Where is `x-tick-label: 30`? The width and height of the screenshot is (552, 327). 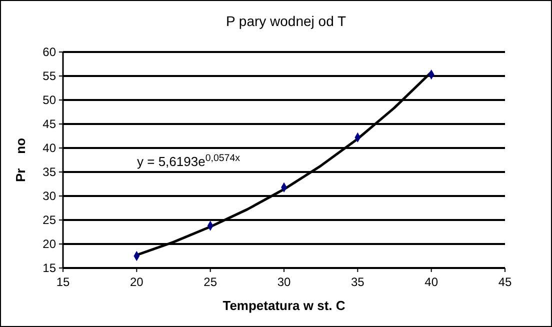 x-tick-label: 30 is located at coordinates (284, 282).